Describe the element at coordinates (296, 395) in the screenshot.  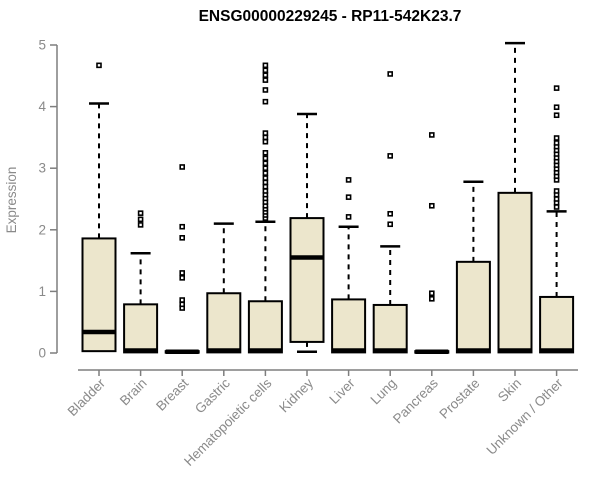
I see `x-tick-label-kidney: Kidney` at that location.